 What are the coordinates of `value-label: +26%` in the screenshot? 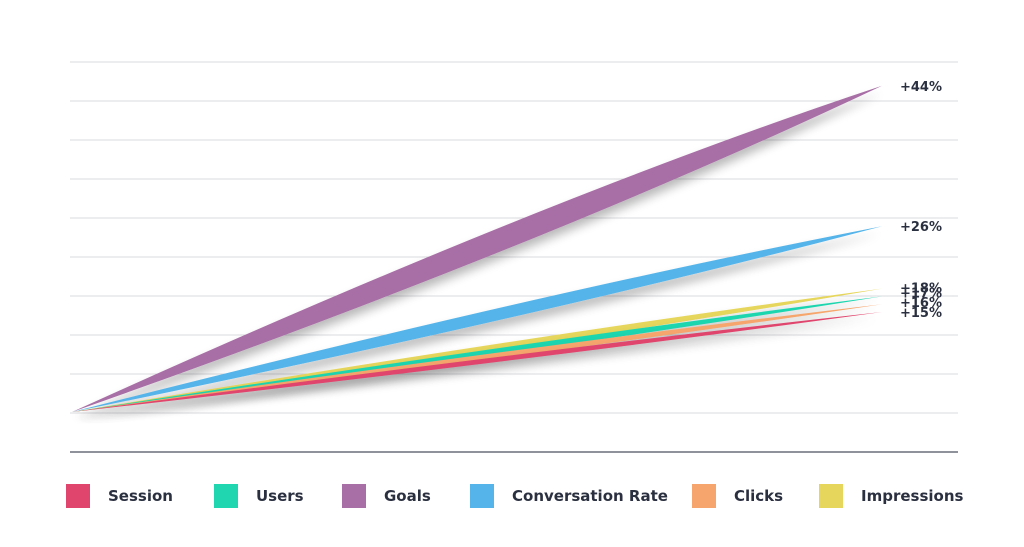 It's located at (921, 227).